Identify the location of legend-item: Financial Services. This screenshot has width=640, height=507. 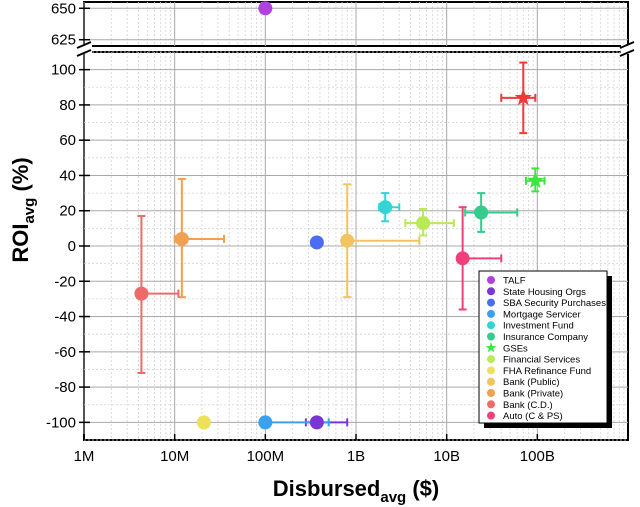
(533, 360).